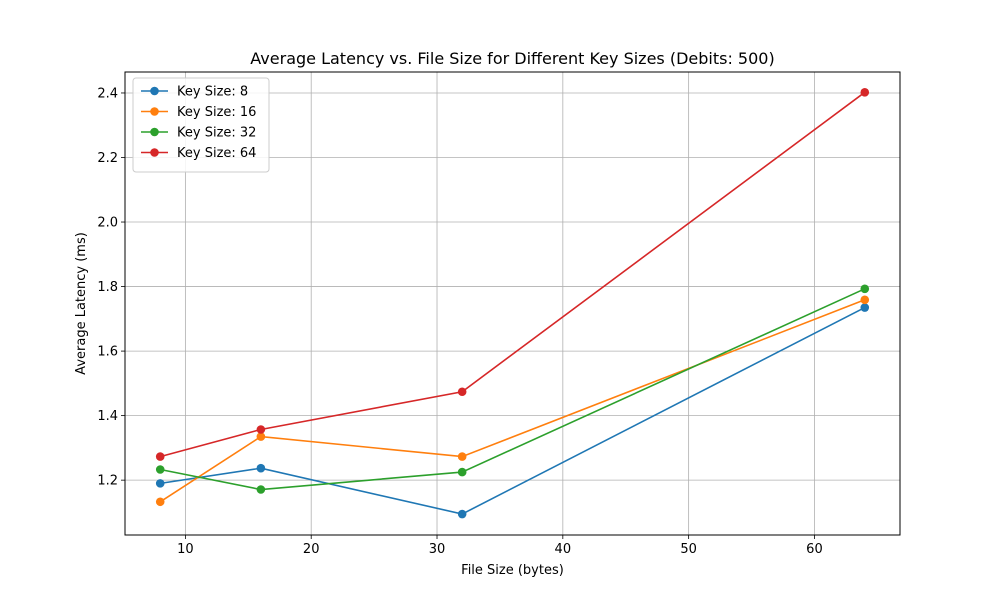 The height and width of the screenshot is (600, 1000). Describe the element at coordinates (107, 223) in the screenshot. I see `y-tick-label: 2.0` at that location.